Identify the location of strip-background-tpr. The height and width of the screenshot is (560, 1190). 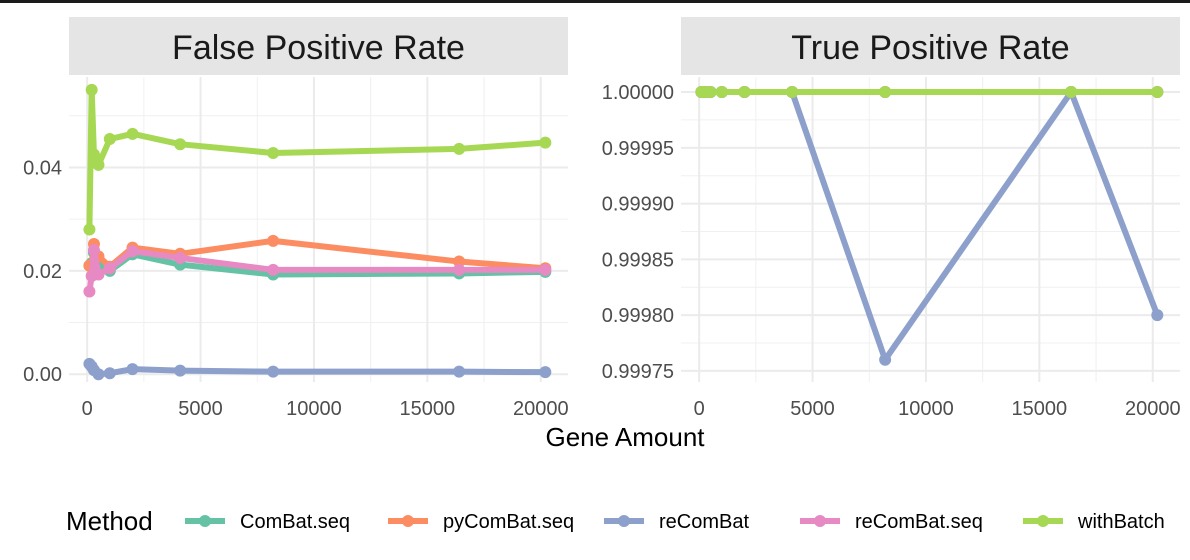
(930, 46).